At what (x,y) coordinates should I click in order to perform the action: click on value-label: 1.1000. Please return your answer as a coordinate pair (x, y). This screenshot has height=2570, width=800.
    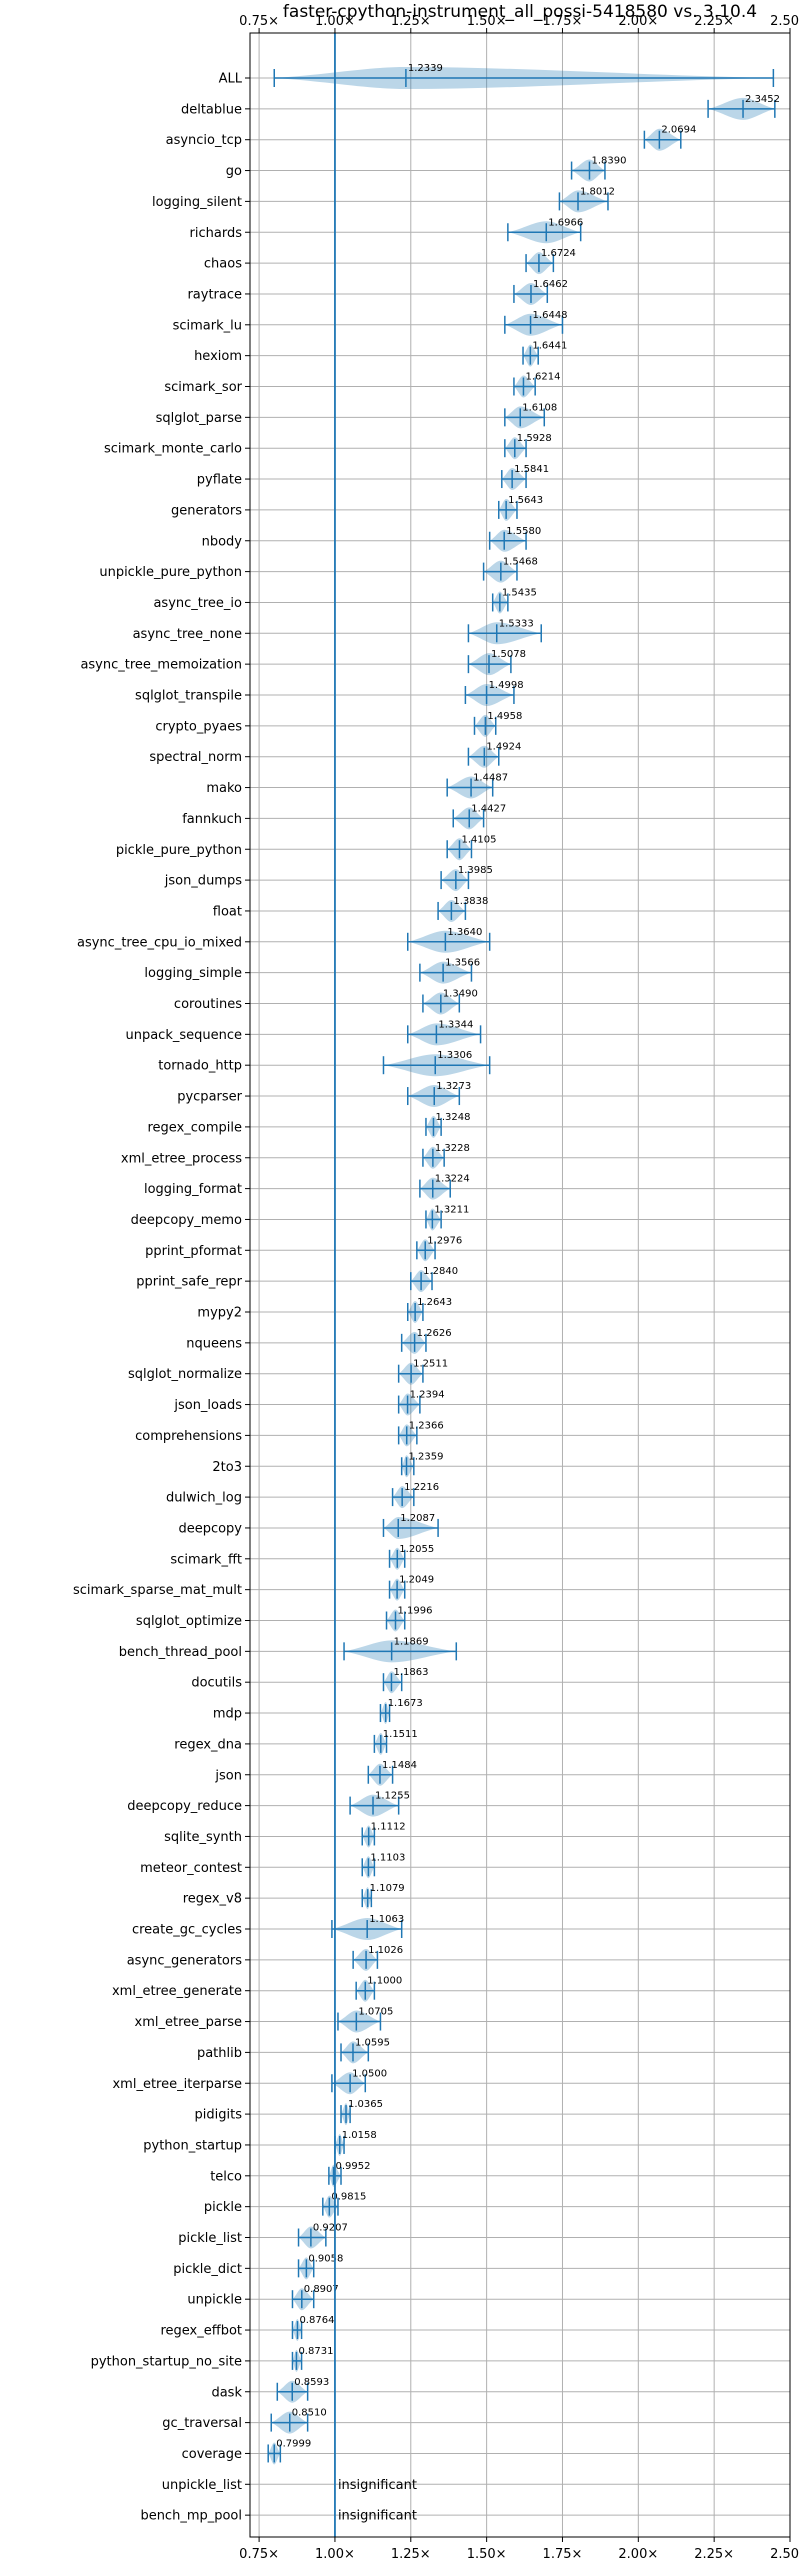
    Looking at the image, I should click on (384, 1981).